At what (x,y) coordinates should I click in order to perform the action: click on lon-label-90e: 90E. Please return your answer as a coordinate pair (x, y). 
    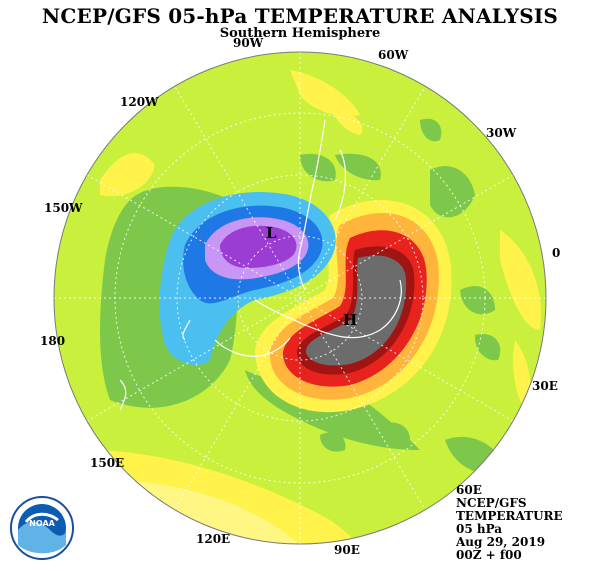
    Looking at the image, I should click on (347, 550).